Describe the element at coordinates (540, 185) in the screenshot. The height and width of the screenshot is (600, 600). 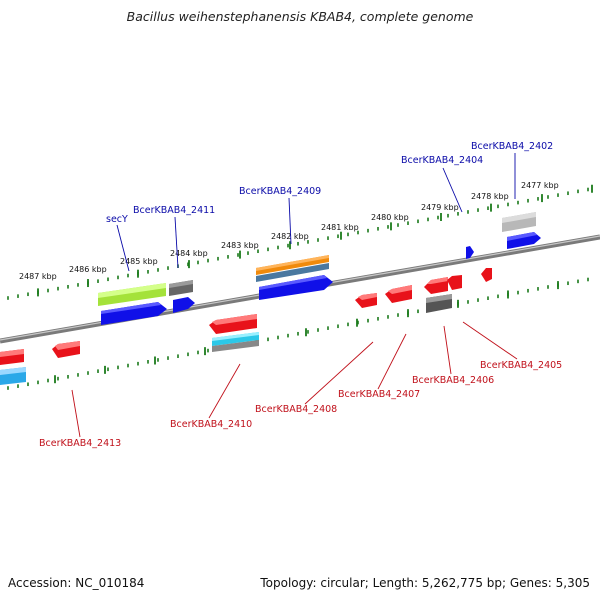
I see `kbp-label: 2477 kbp` at that location.